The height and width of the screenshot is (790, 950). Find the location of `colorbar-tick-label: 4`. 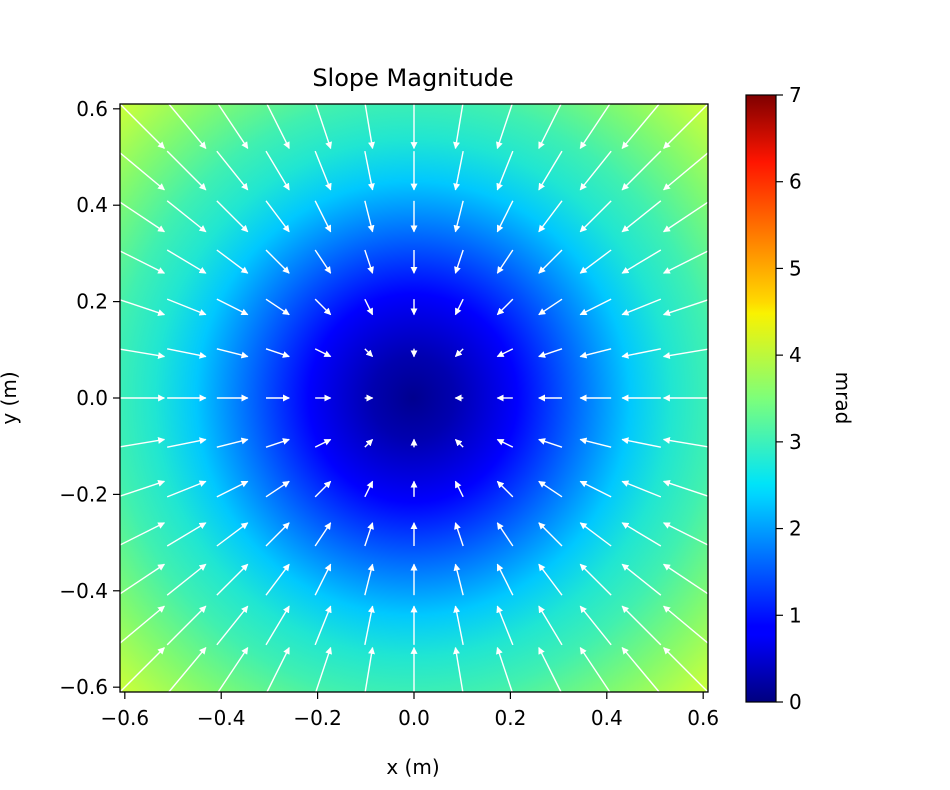

colorbar-tick-label: 4 is located at coordinates (795, 355).